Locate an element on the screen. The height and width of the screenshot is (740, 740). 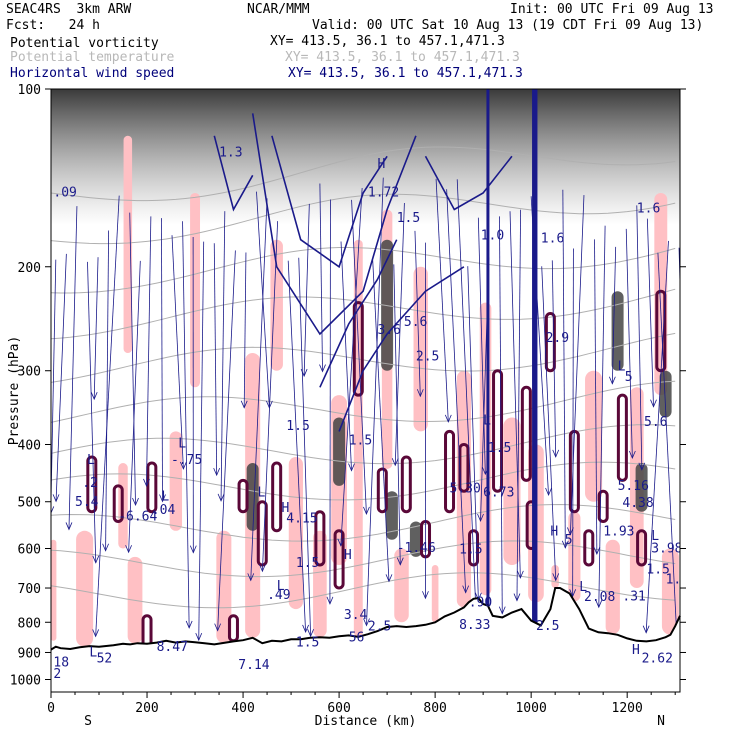
contour-label: 2.9 is located at coordinates (557, 338).